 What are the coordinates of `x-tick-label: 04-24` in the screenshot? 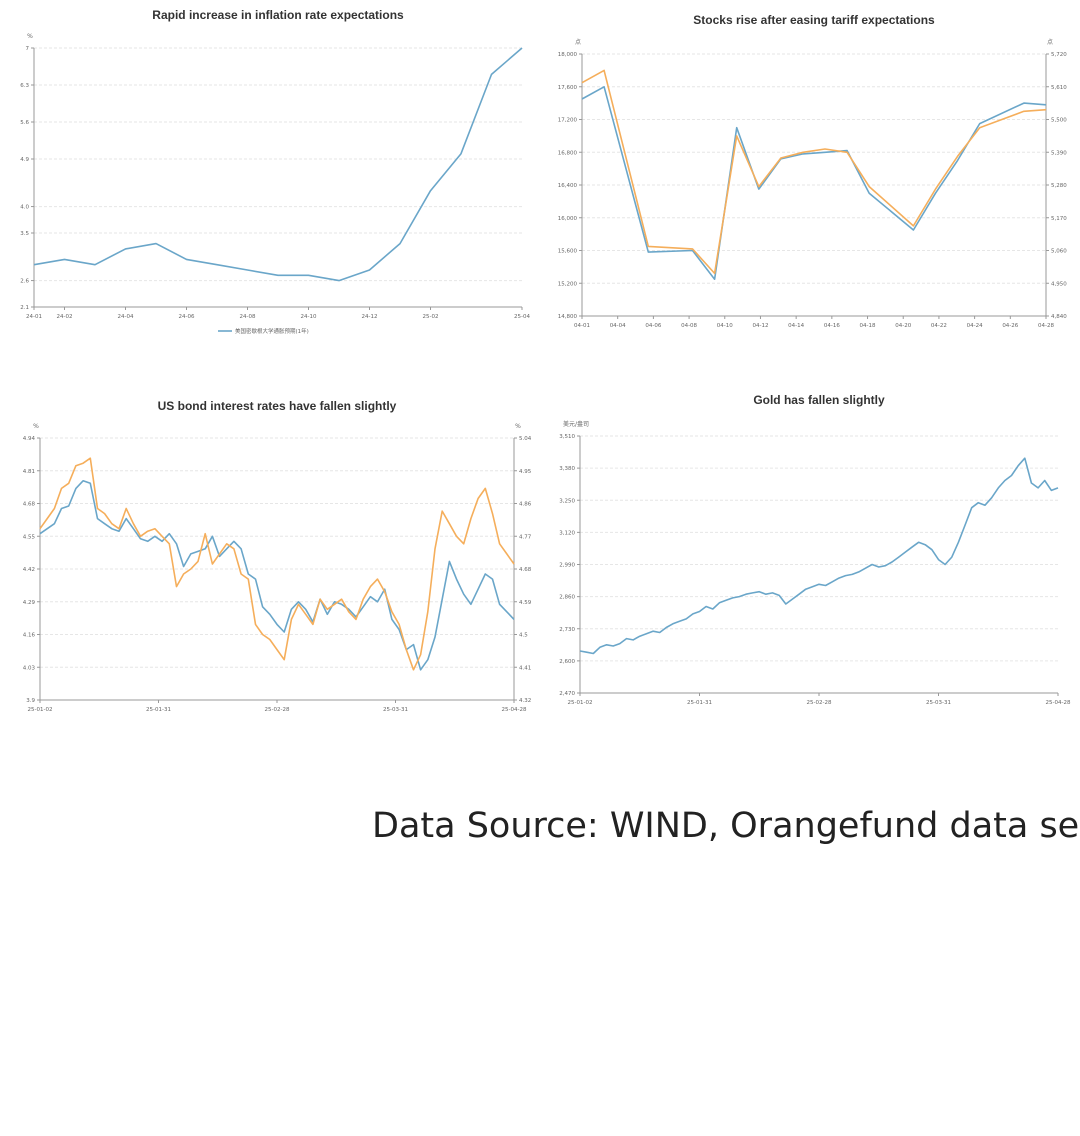 It's located at (975, 326).